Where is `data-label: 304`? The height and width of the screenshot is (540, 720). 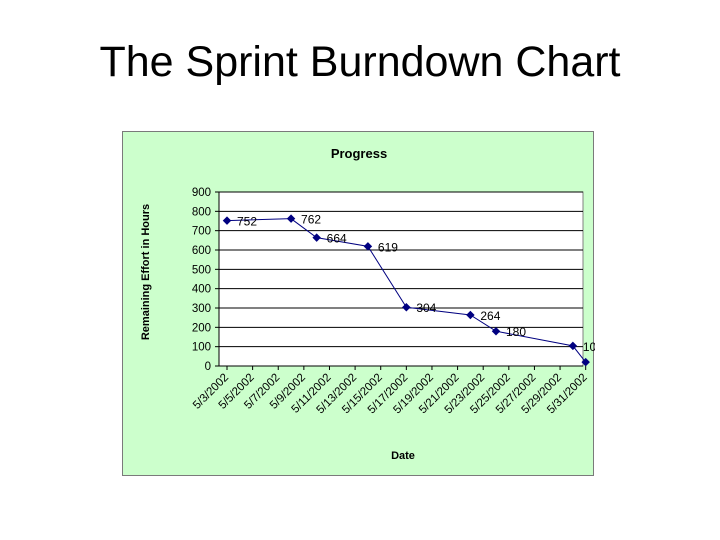 data-label: 304 is located at coordinates (426, 308).